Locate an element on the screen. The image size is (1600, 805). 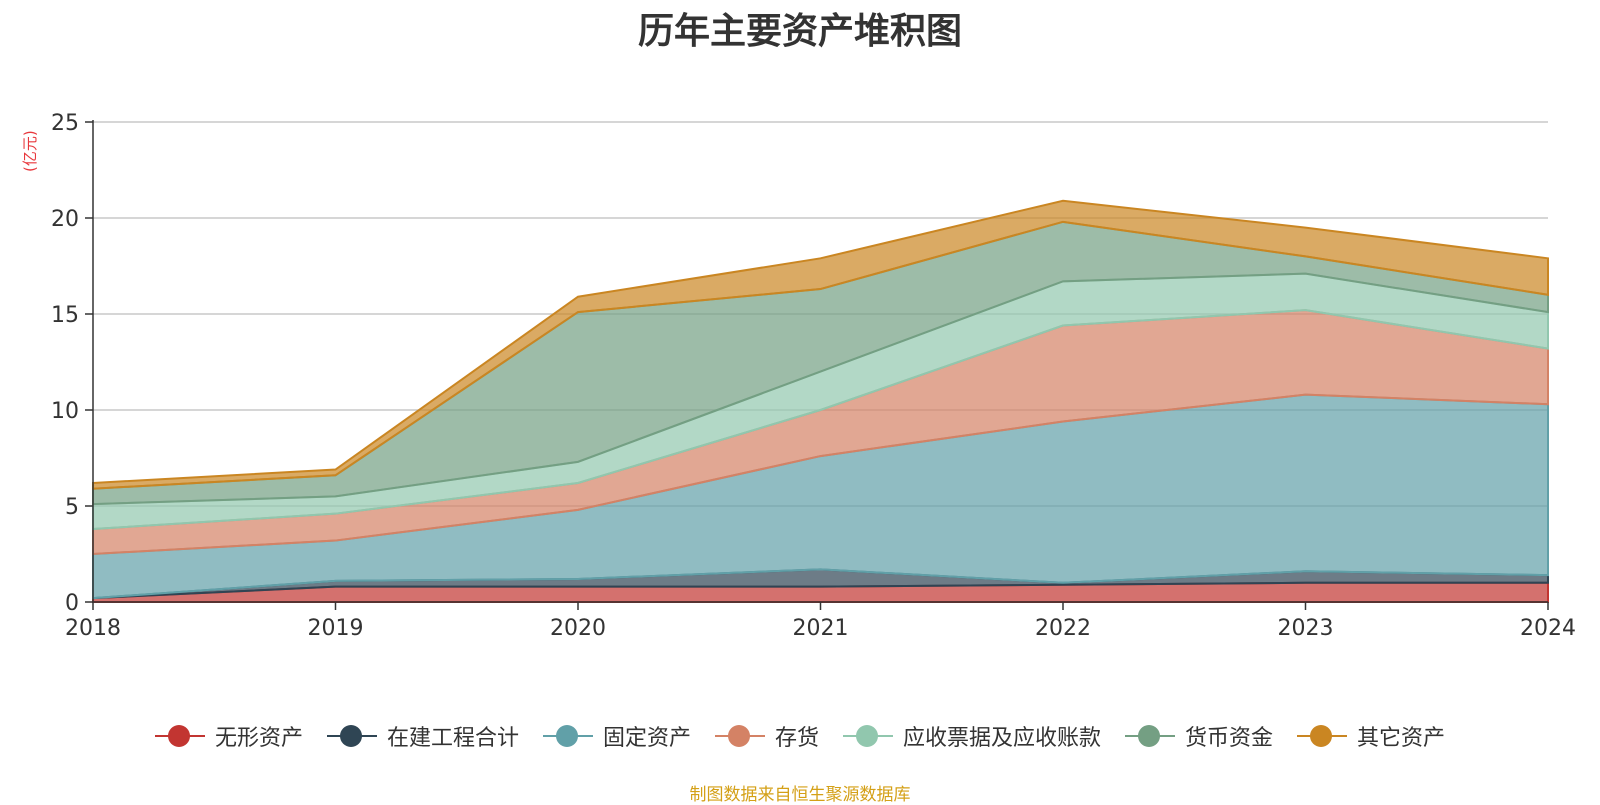
x-tick-label: 2020 is located at coordinates (578, 628).